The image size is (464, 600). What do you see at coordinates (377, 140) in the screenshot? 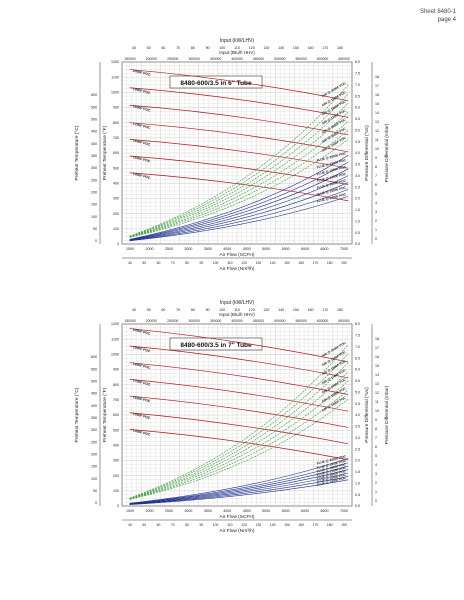
I see `right-outer-tick-label: 11` at bounding box center [377, 140].